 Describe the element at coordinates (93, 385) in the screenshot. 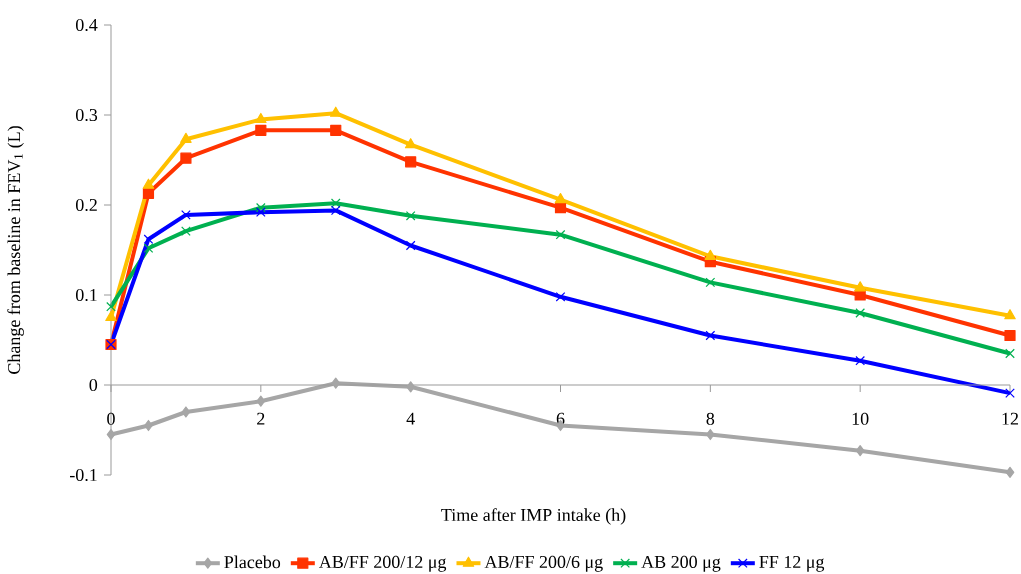

I see `y-tick-label: 0` at that location.